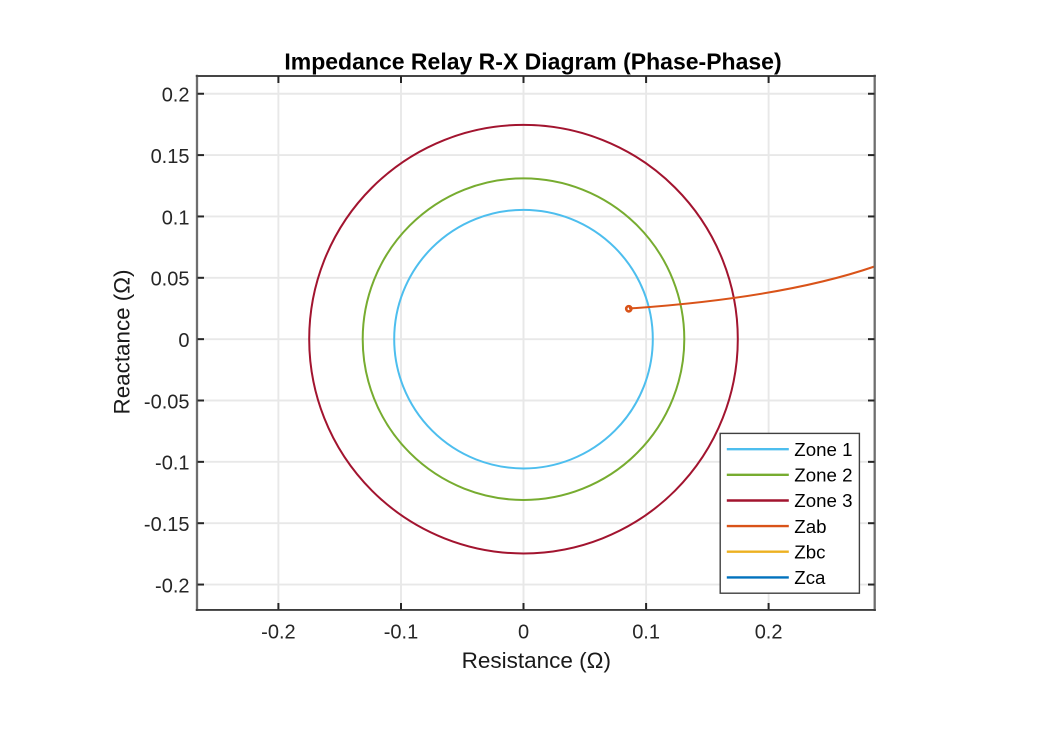 This screenshot has width=1043, height=745. Describe the element at coordinates (823, 449) in the screenshot. I see `svg-text: Zone 1` at that location.